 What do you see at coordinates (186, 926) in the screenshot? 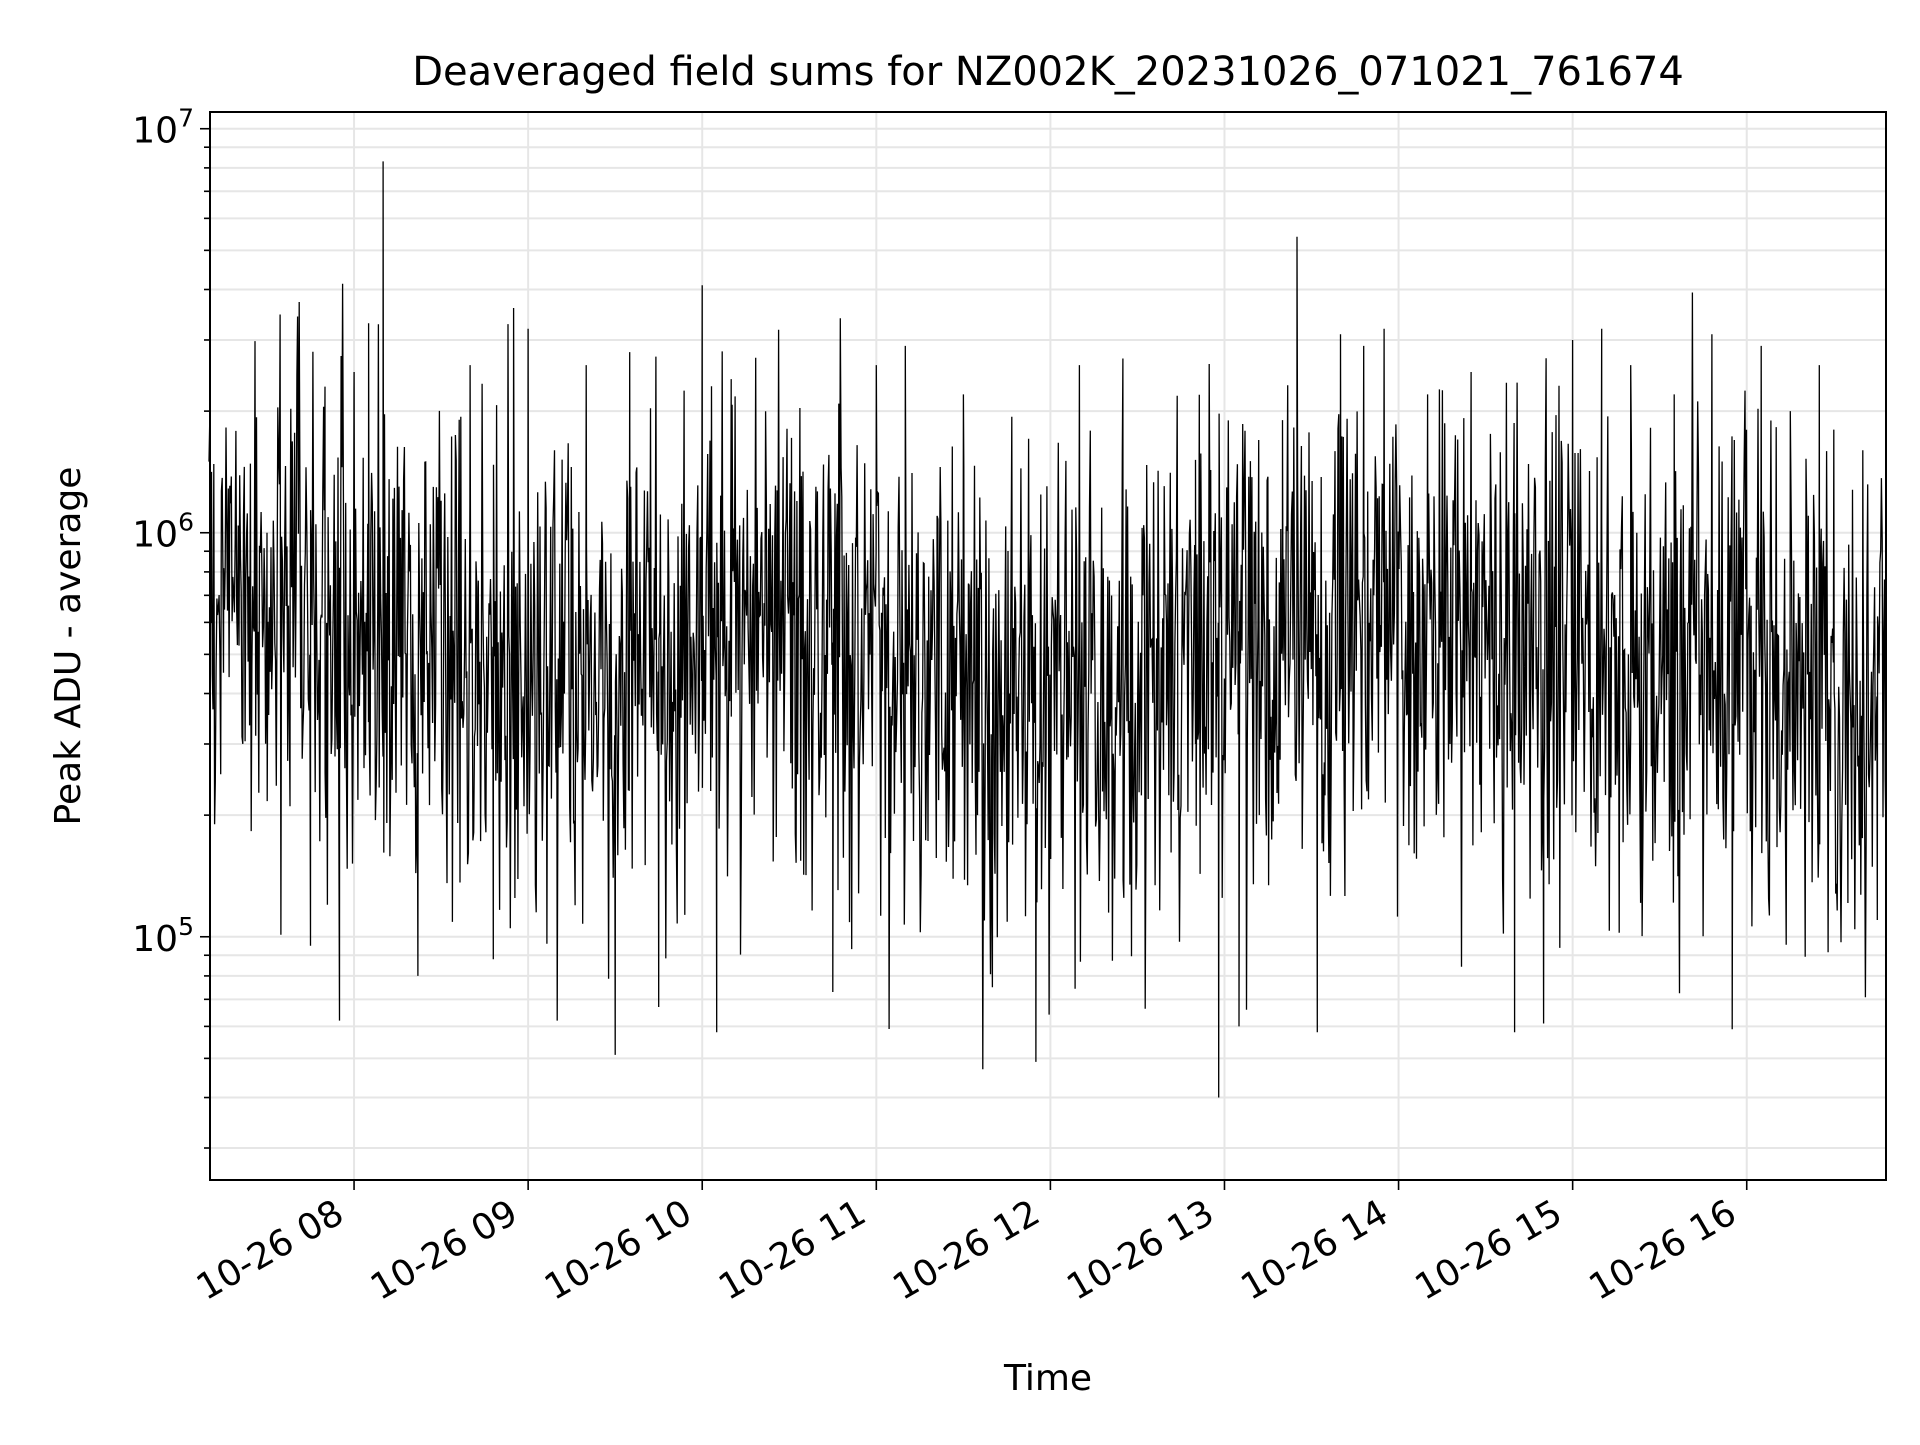
I see `y-tick-label-exponent: 5` at bounding box center [186, 926].